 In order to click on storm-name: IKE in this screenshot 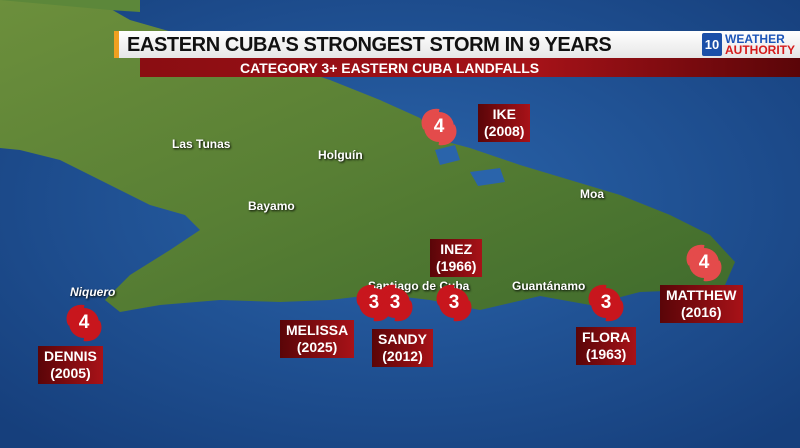, I will do `click(504, 114)`.